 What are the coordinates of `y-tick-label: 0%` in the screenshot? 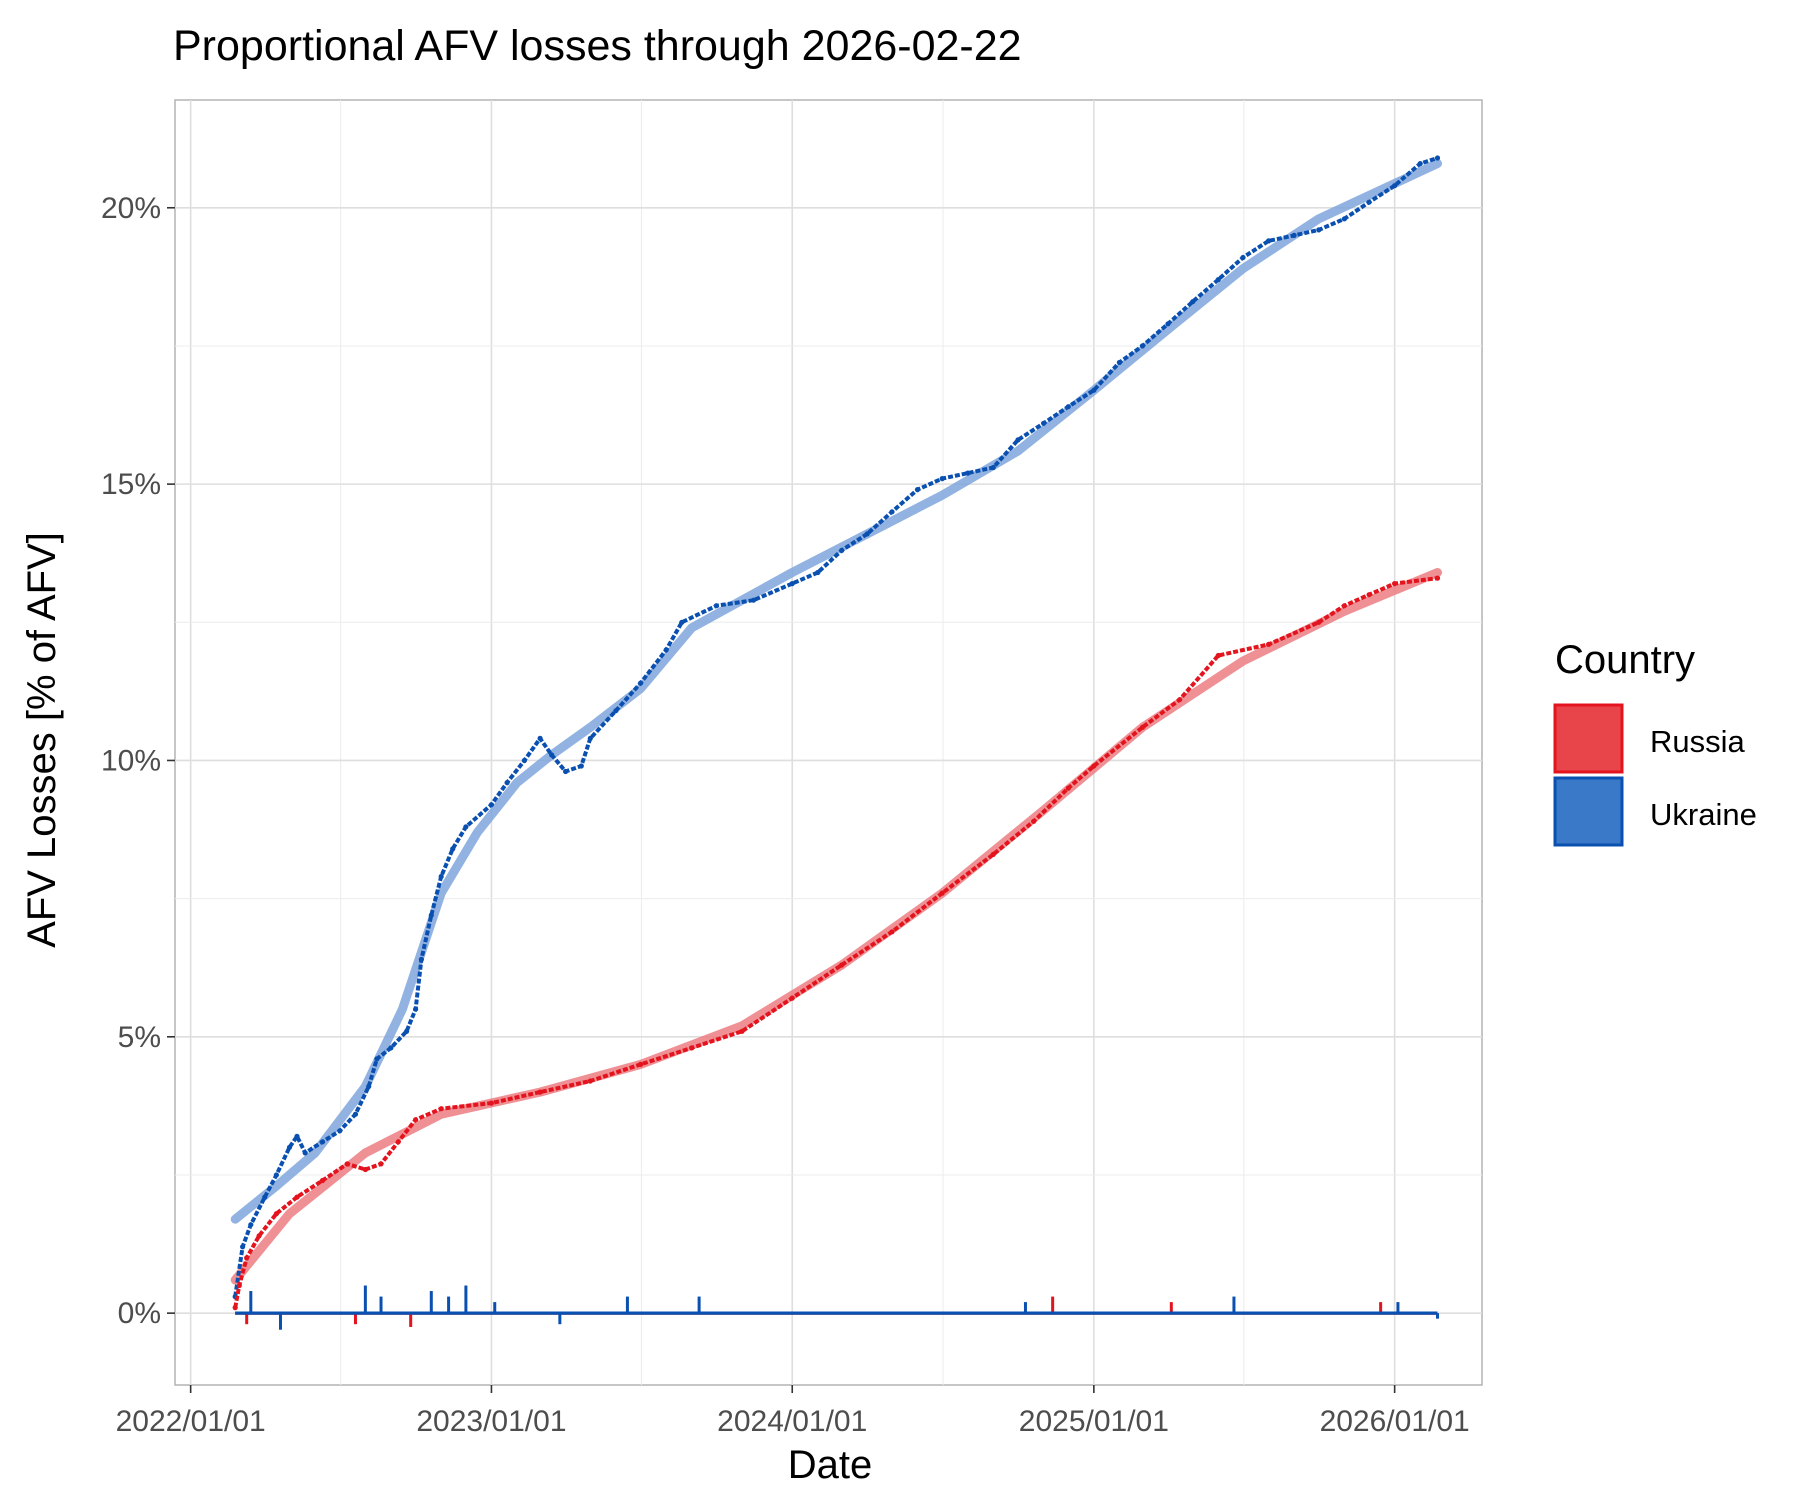 It's located at (139, 1313).